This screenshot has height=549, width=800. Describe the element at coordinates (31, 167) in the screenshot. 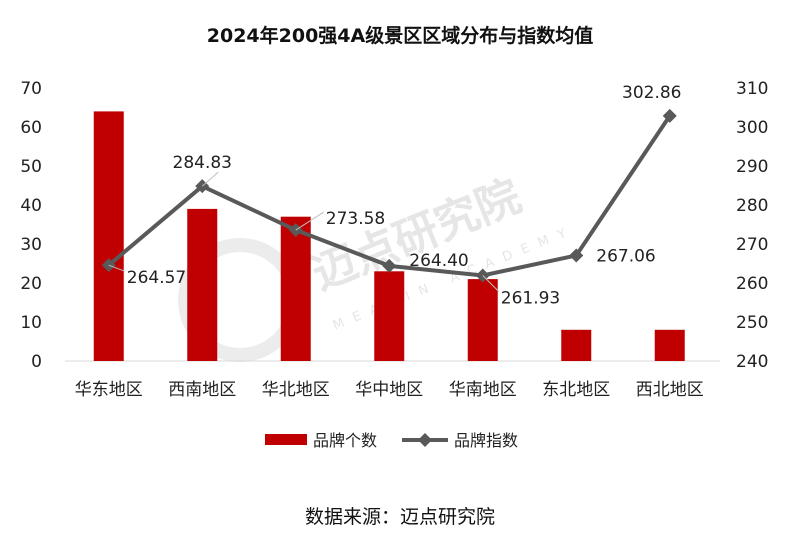

I see `left-tick-label: 50` at that location.